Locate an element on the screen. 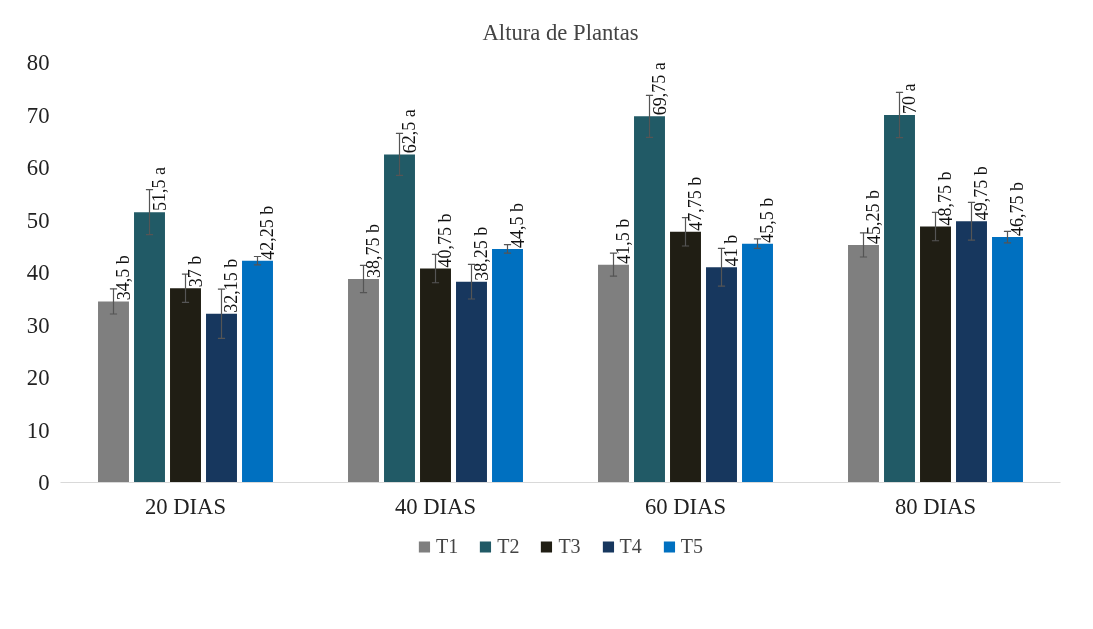  data-label: 46,75 b is located at coordinates (1017, 209).